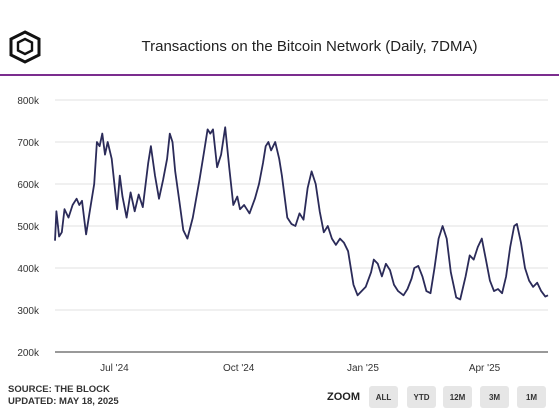 The height and width of the screenshot is (416, 559). What do you see at coordinates (28, 311) in the screenshot?
I see `y-tick-label: 300k` at bounding box center [28, 311].